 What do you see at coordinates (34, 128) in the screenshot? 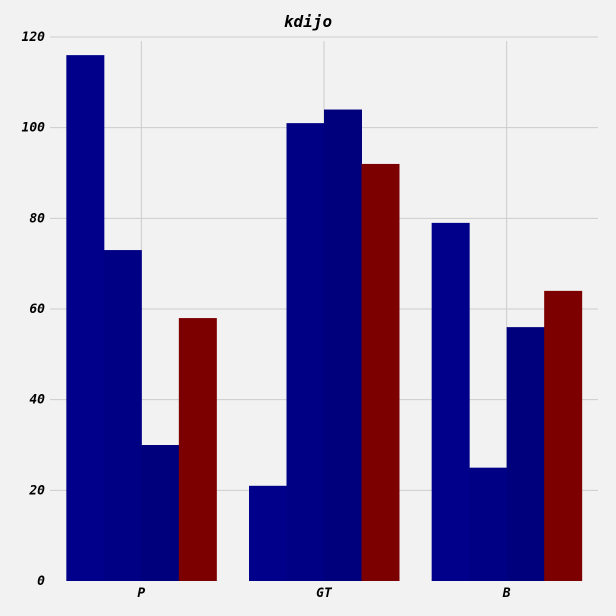
I see `y-tick-label: 100` at bounding box center [34, 128].